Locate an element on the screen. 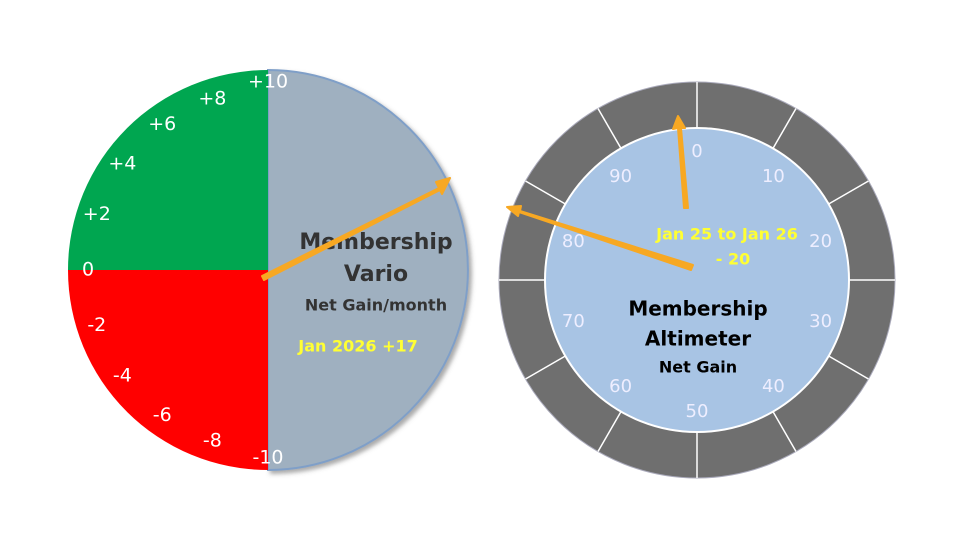  vario-green is located at coordinates (168, 170).